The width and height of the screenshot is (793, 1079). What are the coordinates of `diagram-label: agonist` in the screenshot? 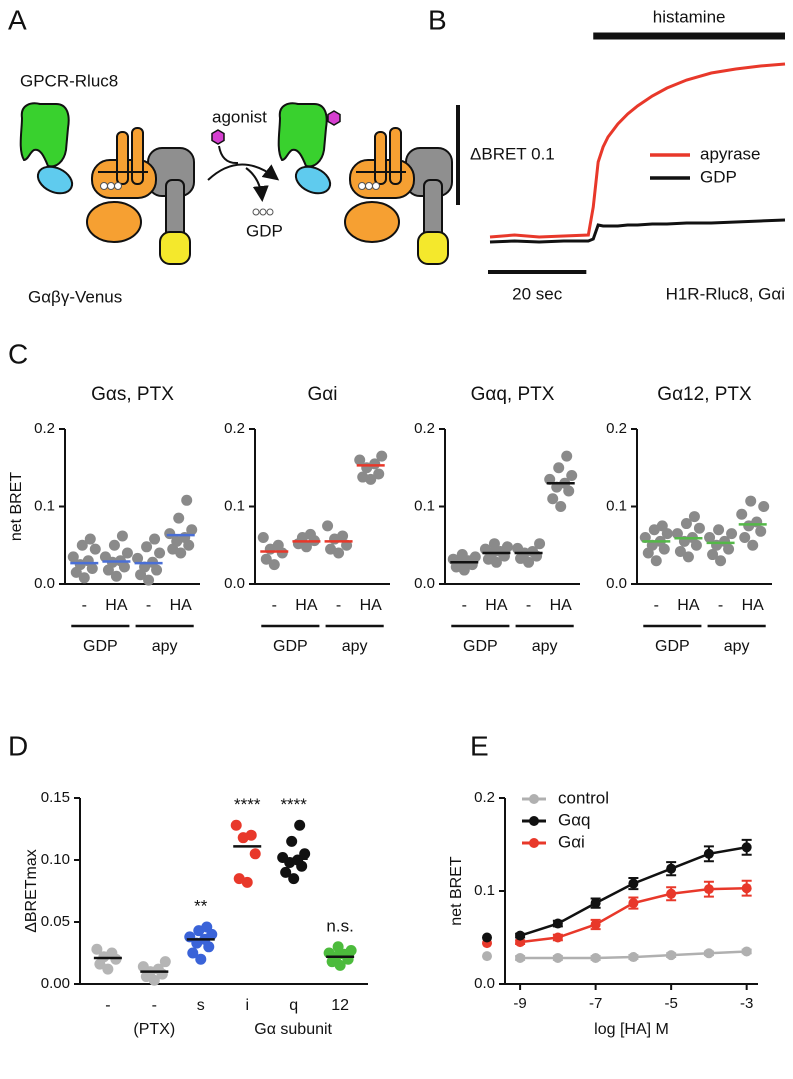 It's located at (239, 116).